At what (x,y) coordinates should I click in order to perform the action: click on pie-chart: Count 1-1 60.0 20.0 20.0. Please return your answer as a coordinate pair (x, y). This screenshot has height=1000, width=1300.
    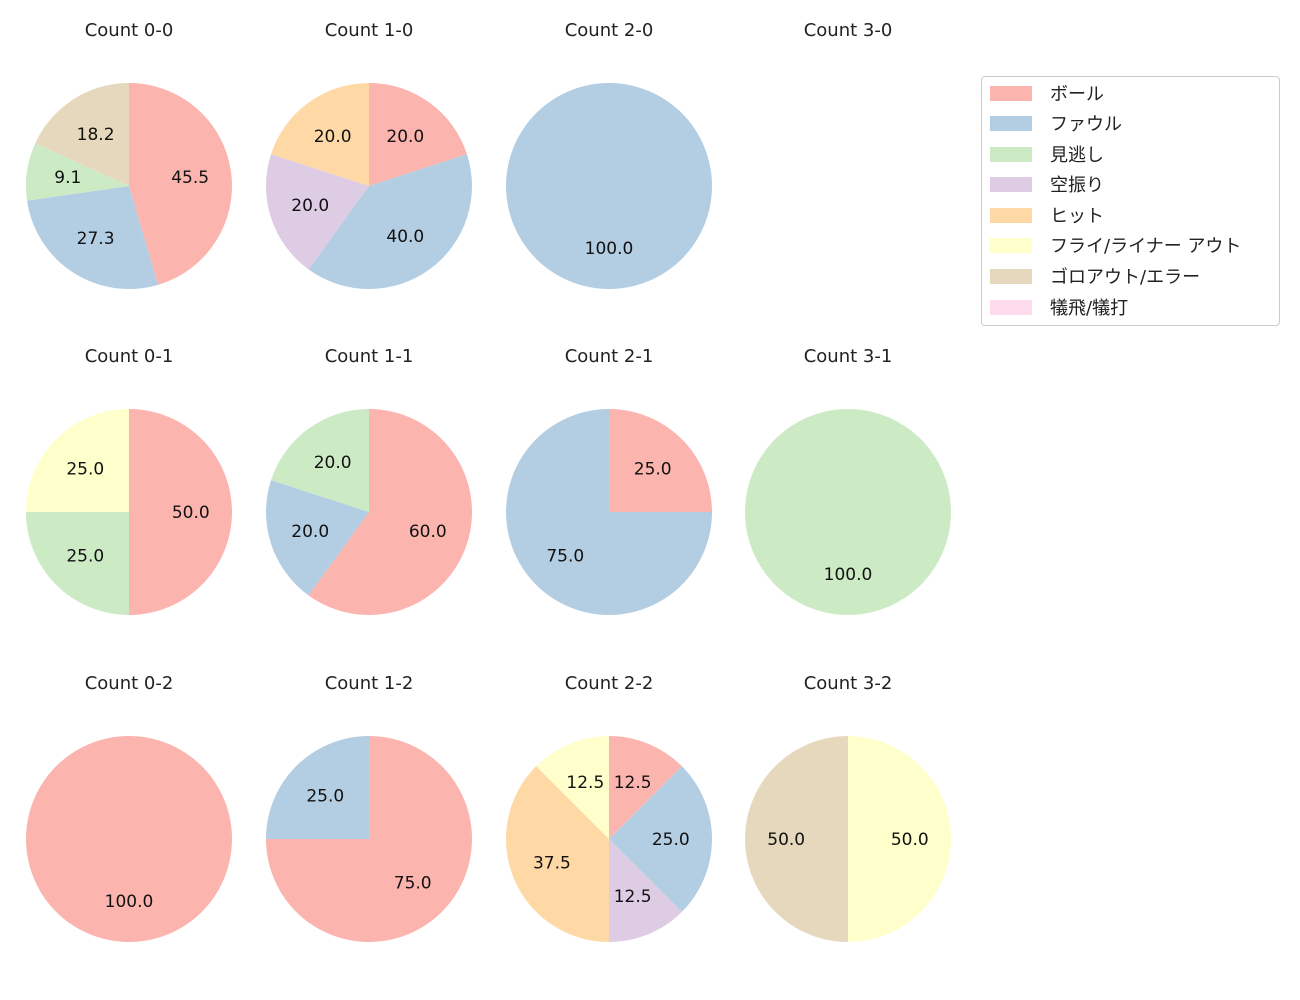
    Looking at the image, I should click on (369, 481).